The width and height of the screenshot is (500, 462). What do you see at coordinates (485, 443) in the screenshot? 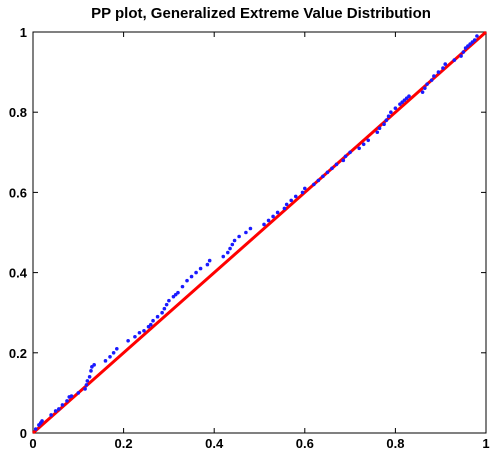
I see `x-tick-label: 1` at bounding box center [485, 443].